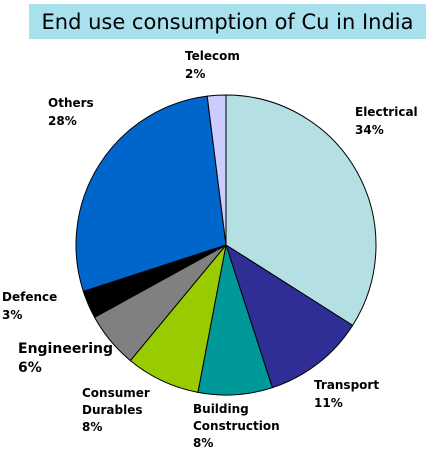 The image size is (444, 453). Describe the element at coordinates (29, 297) in the screenshot. I see `label-defence: Defence` at that location.